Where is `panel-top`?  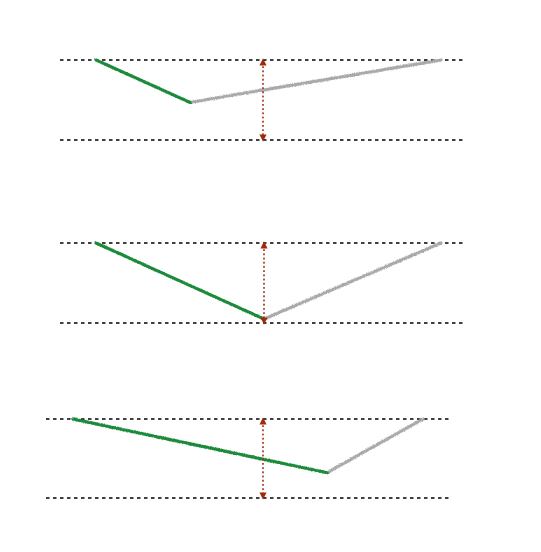
panel-top is located at coordinates (263, 100).